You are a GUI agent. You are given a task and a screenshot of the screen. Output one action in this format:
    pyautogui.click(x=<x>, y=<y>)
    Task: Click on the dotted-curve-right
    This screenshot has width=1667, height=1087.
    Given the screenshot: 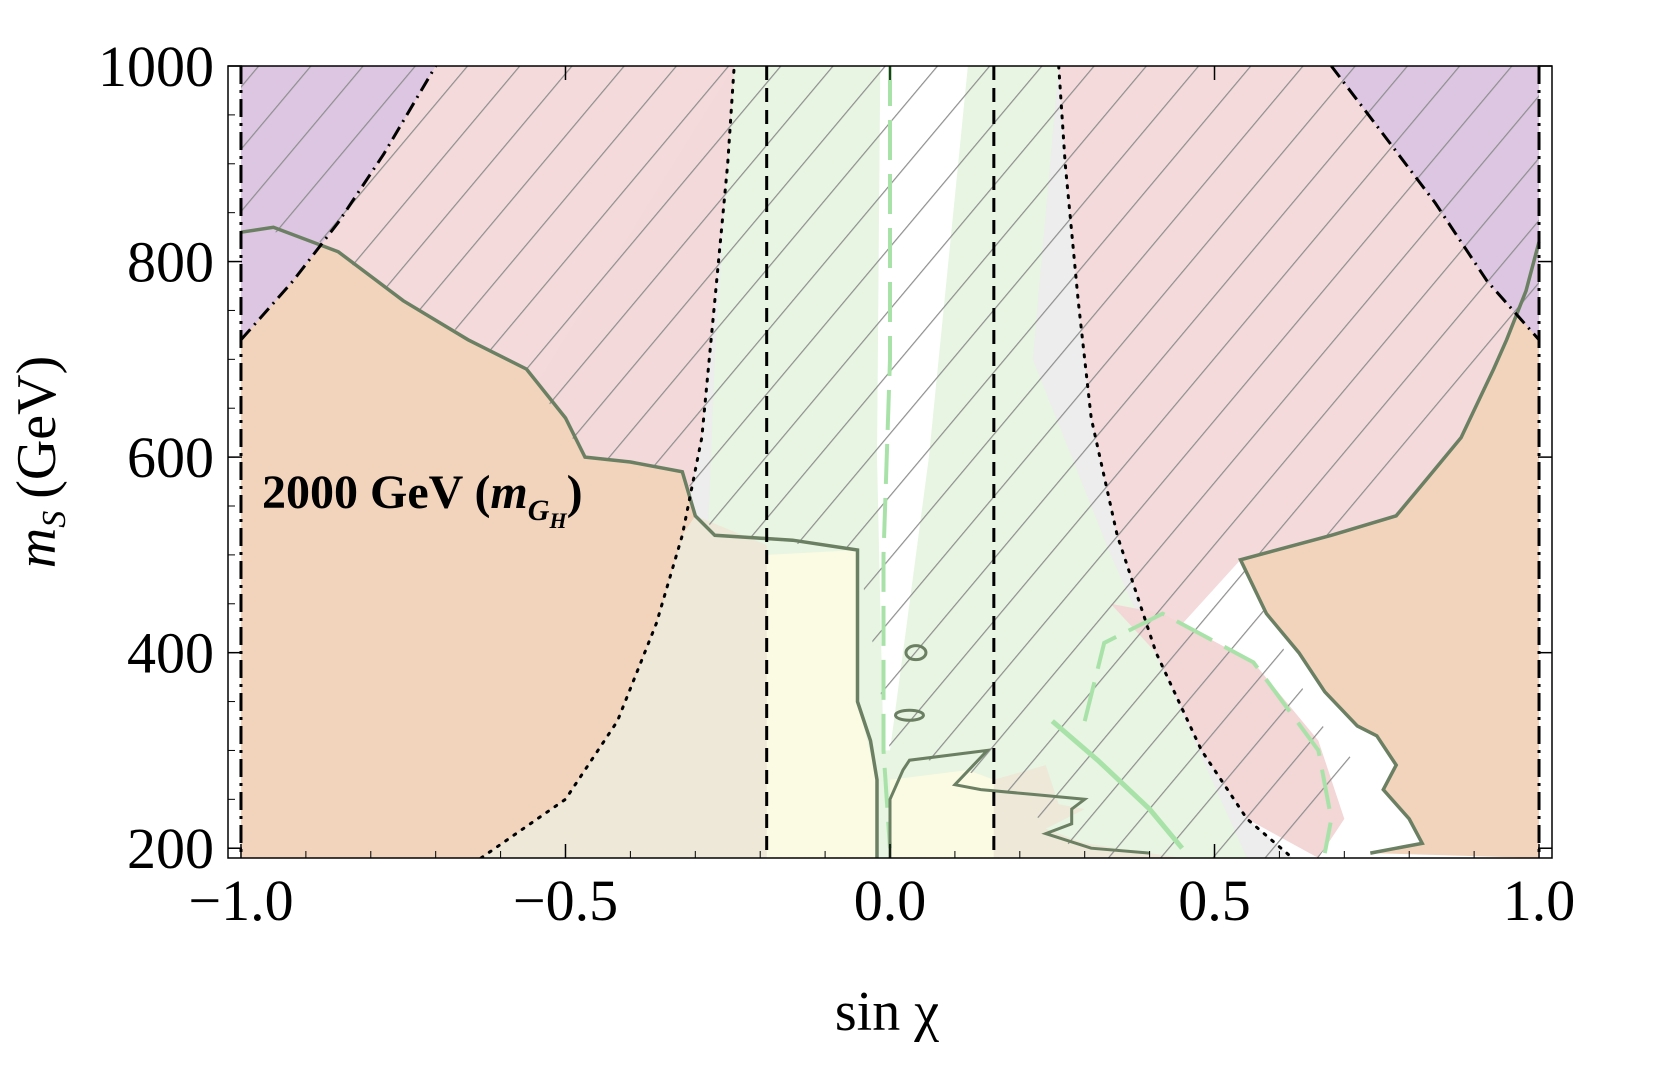 What is the action you would take?
    pyautogui.click(x=1175, y=462)
    